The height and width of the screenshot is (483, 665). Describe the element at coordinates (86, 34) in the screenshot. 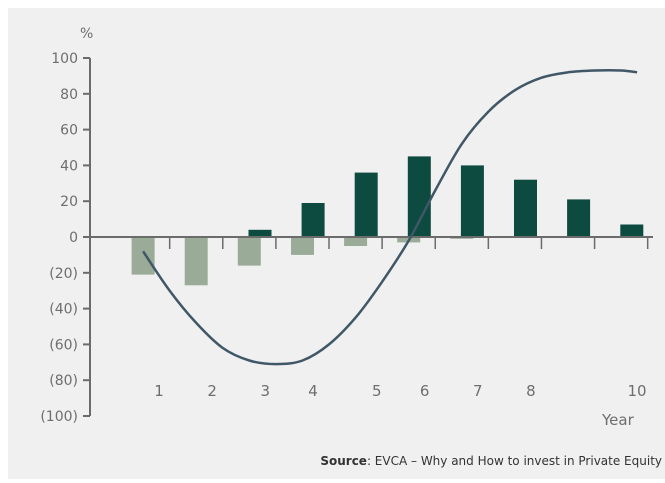

I see `unit-label: %` at that location.